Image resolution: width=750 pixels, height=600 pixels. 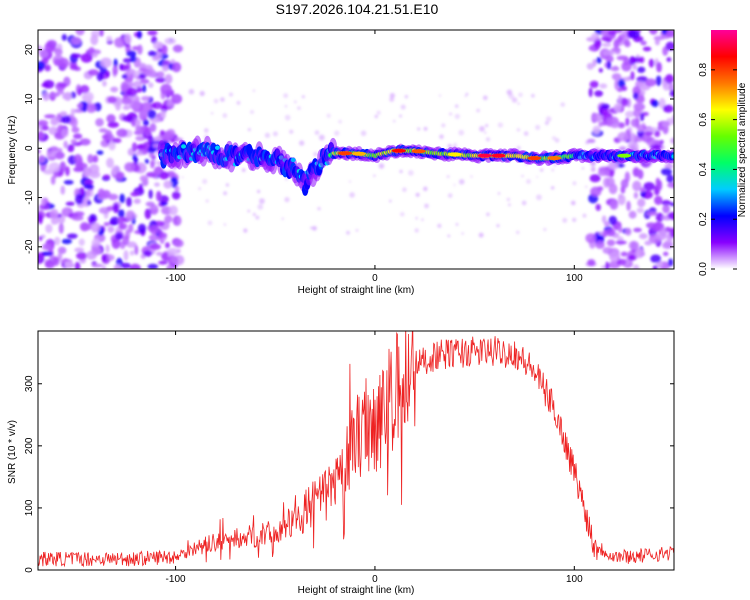 I want to click on colorbar-tick-label: 0.4, so click(x=703, y=169).